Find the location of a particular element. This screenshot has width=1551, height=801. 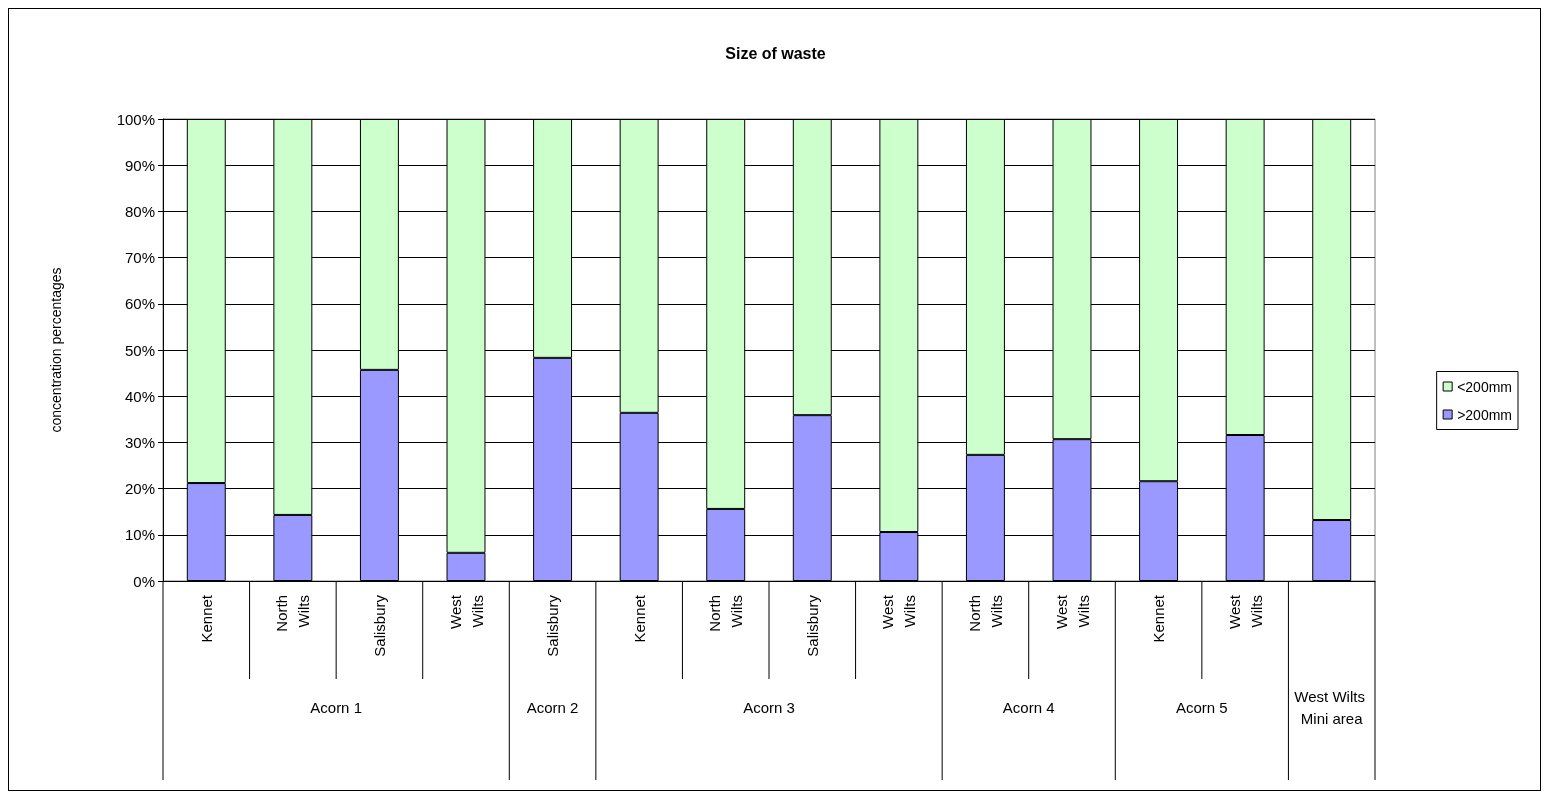

text: Acorn 4 is located at coordinates (1028, 707).